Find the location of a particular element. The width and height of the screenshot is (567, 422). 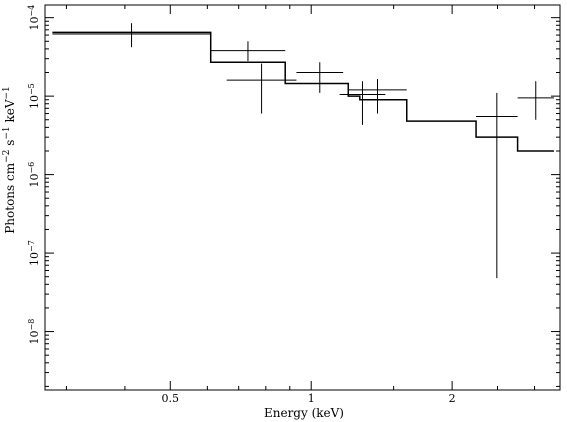

y-tick-label: 10−7 is located at coordinates (34, 253).